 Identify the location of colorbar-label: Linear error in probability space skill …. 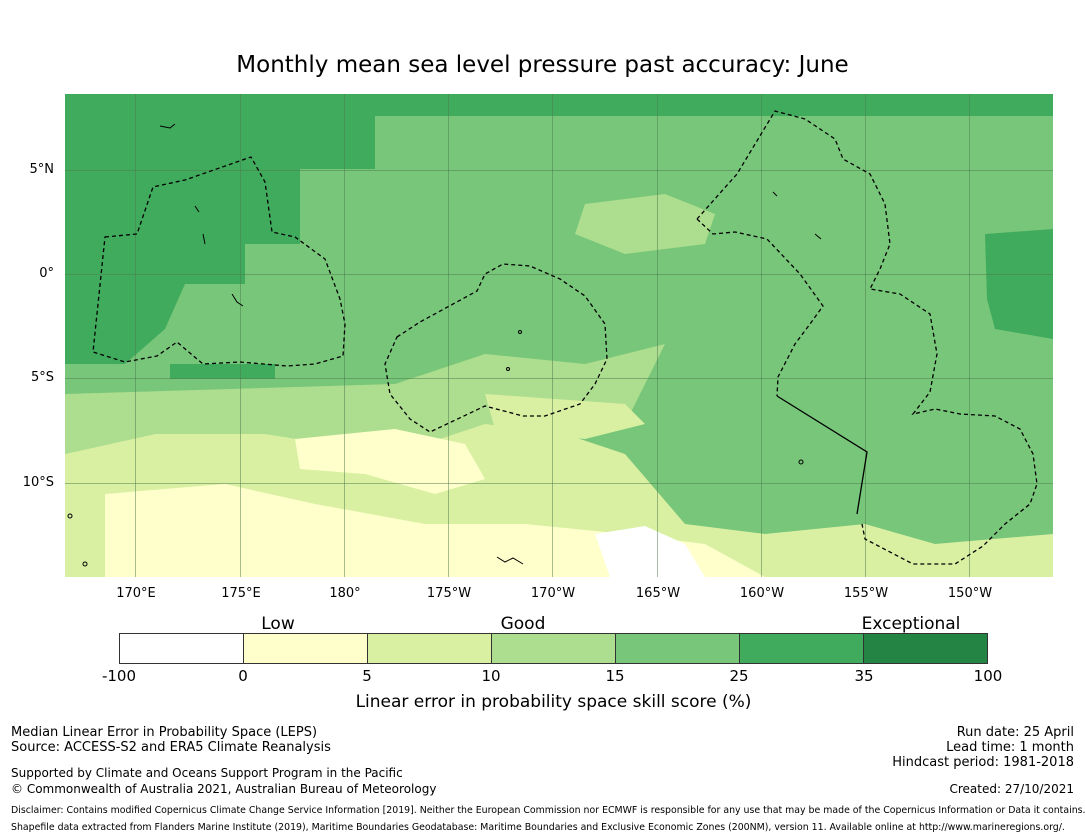
(553, 702).